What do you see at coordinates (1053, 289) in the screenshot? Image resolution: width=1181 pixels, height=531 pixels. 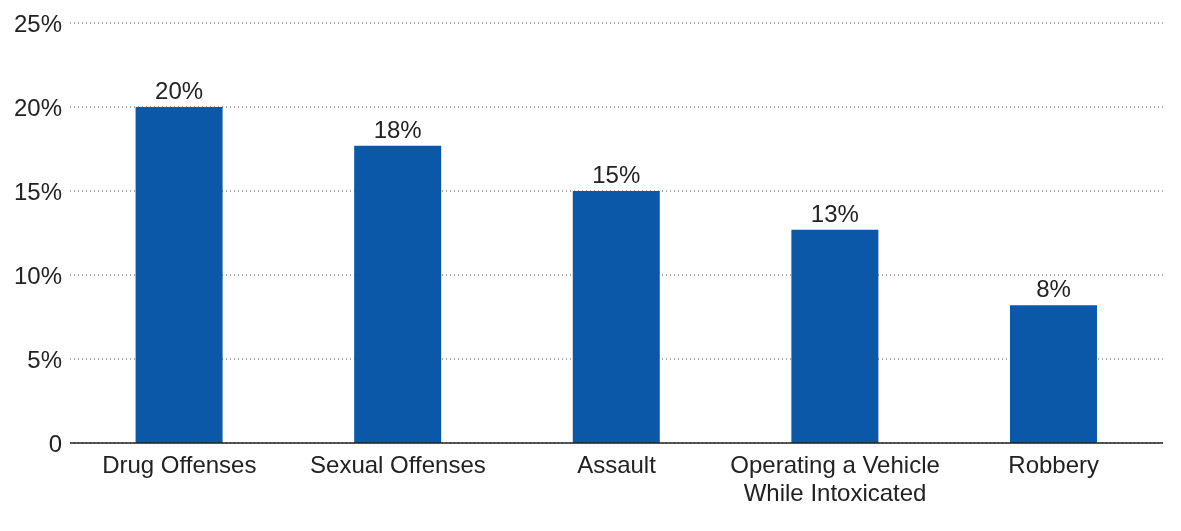 I see `data-label: 8%` at bounding box center [1053, 289].